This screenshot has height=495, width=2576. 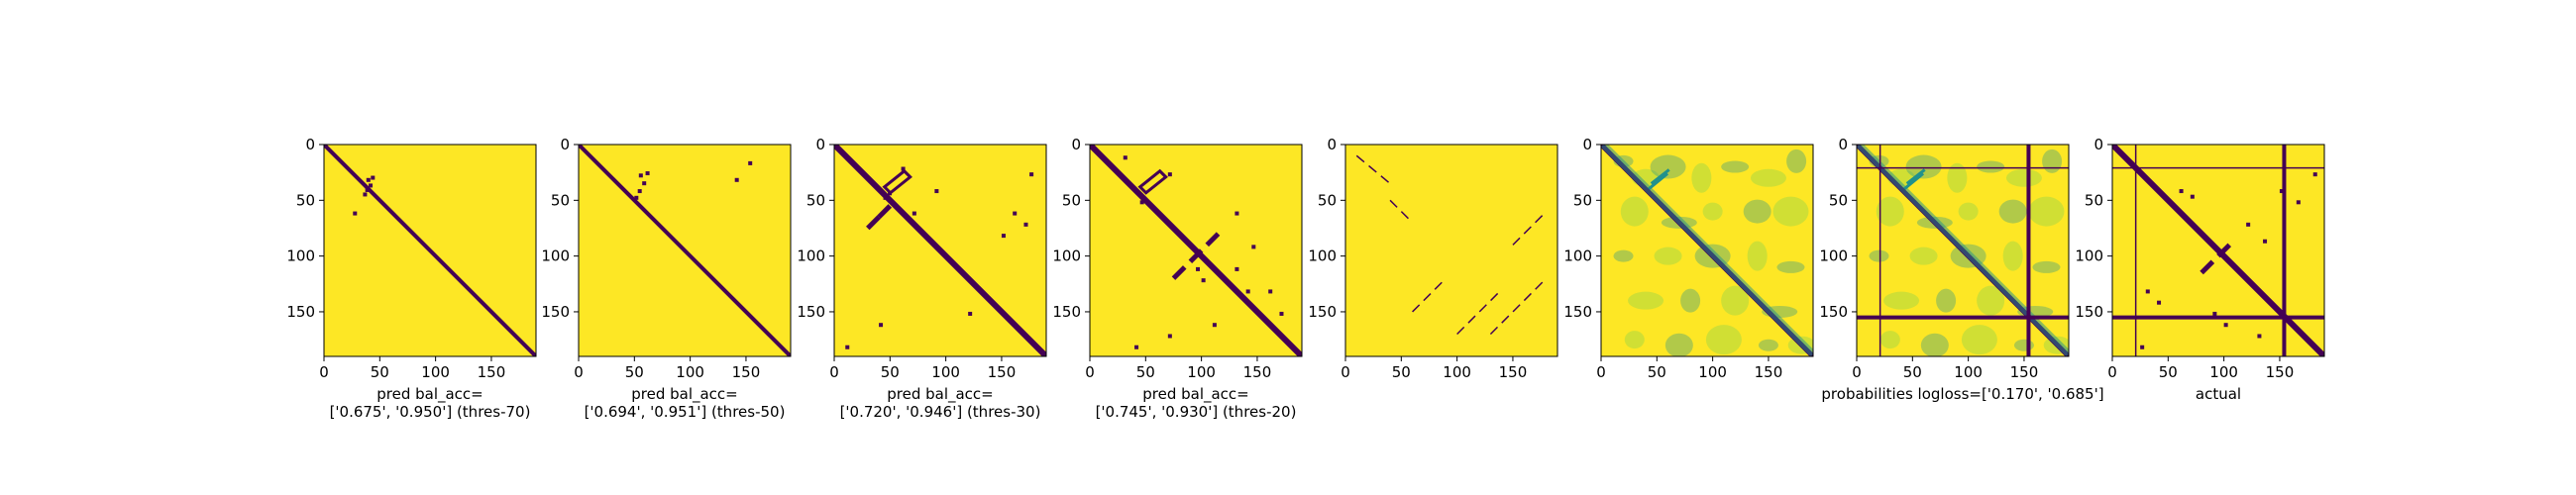 What do you see at coordinates (1196, 412) in the screenshot?
I see `x-axis-label: ['0.745', '0.930'] (thres-20)` at bounding box center [1196, 412].